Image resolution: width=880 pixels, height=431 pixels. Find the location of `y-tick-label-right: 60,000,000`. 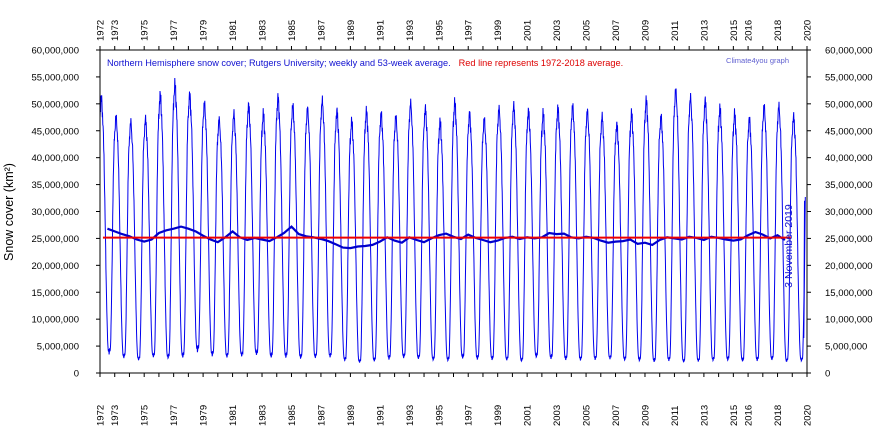

y-tick-label-right: 60,000,000 is located at coordinates (849, 51).